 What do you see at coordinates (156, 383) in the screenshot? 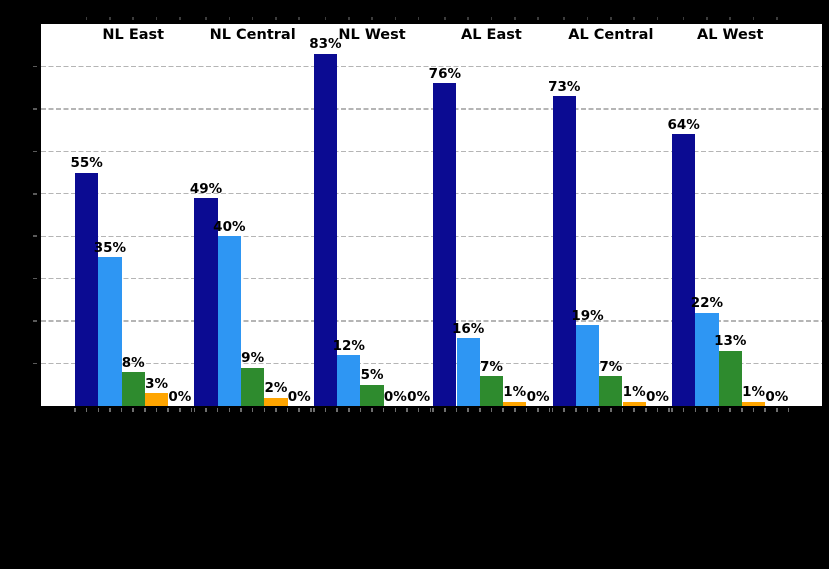
I see `bar-value-label: 3%` at bounding box center [156, 383].